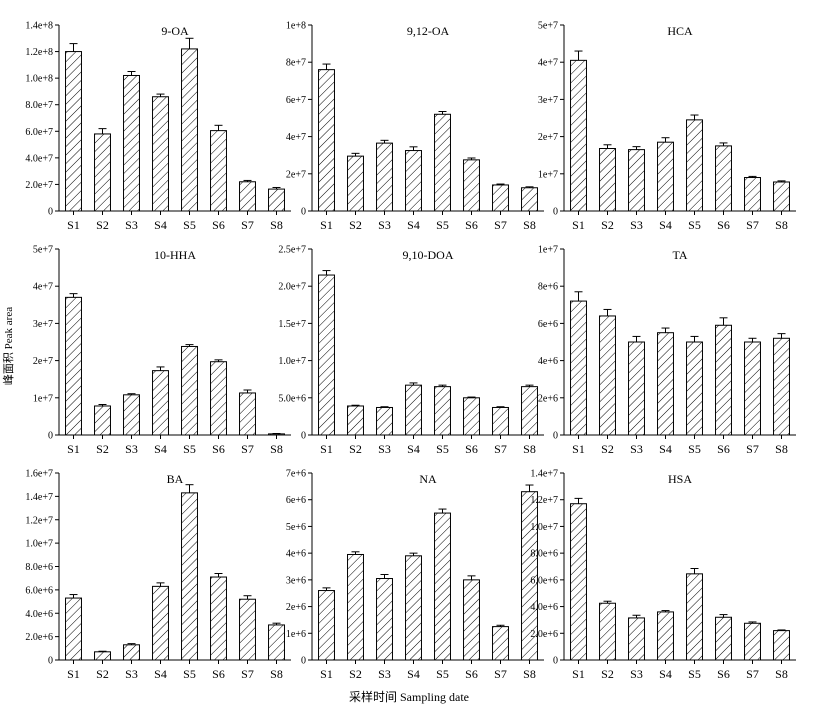 The image size is (818, 716). What do you see at coordinates (296, 500) in the screenshot?
I see `y-tick-label: 6e+6` at bounding box center [296, 500].